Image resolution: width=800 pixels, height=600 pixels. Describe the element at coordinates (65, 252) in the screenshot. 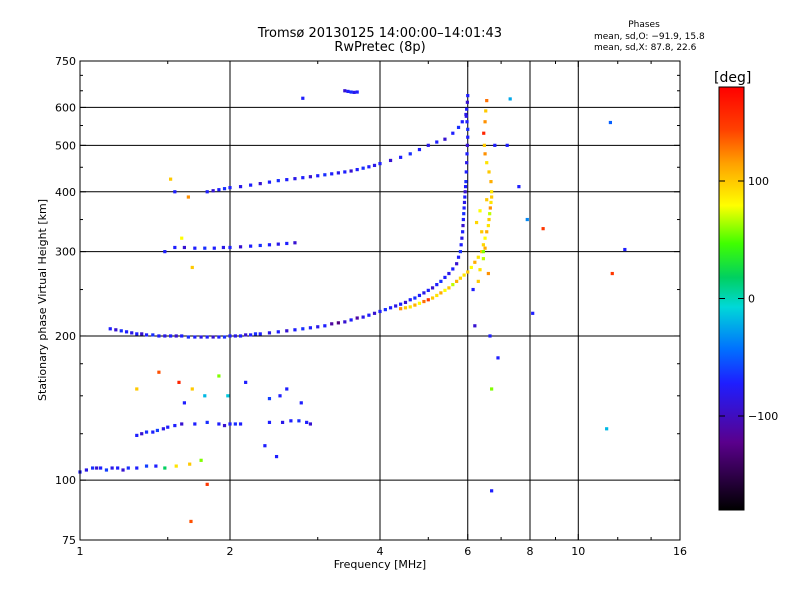

I see `y-tick-label: 300` at that location.